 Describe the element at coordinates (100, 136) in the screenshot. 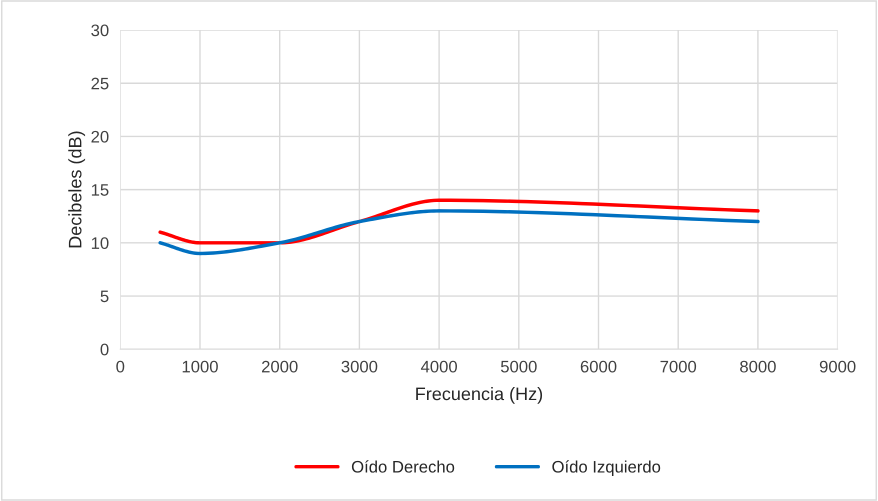

I see `y-tick-label: 20` at that location.